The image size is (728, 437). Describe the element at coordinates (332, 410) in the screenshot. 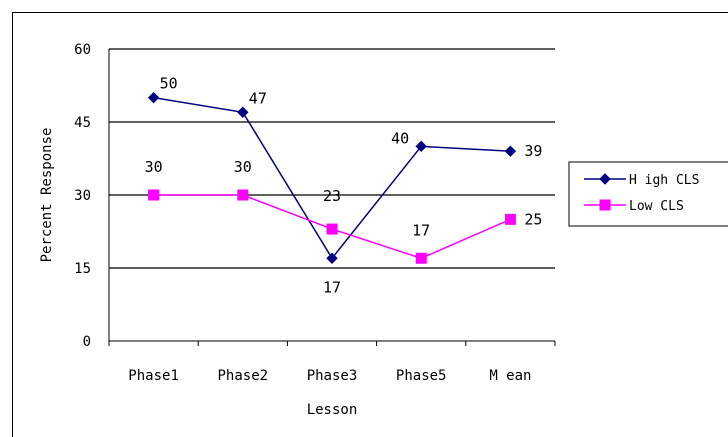

I see `x-axis-title: Lesson` at that location.